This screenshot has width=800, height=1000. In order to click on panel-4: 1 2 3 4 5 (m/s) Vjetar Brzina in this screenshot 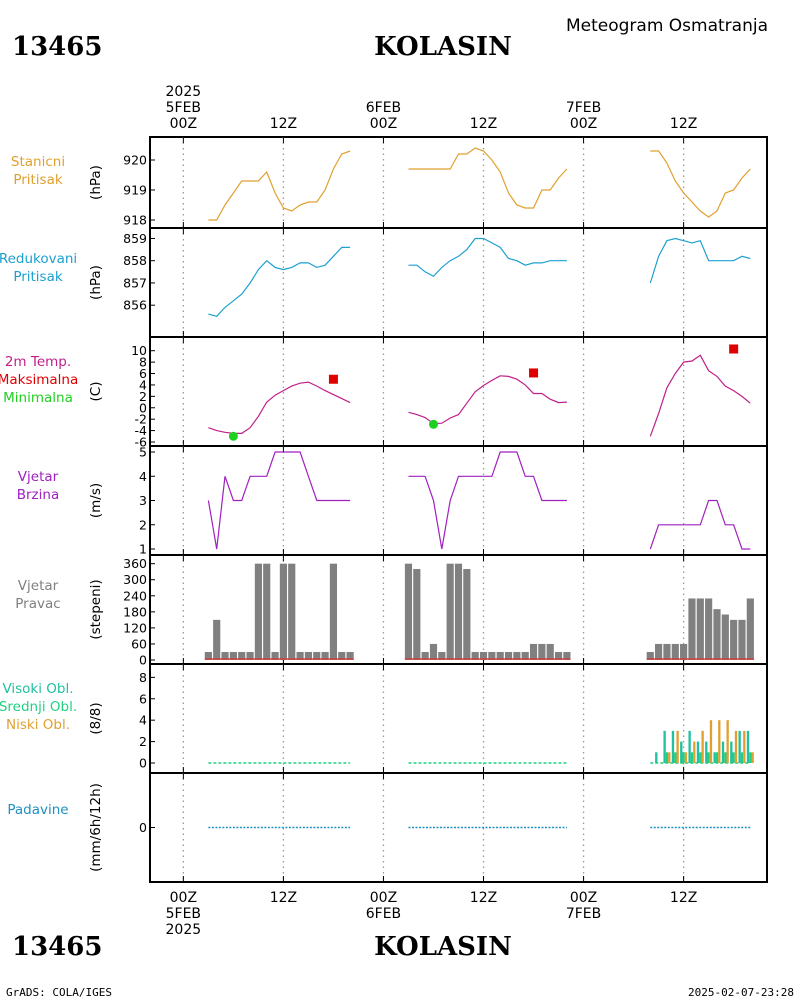, I will do `click(392, 501)`.